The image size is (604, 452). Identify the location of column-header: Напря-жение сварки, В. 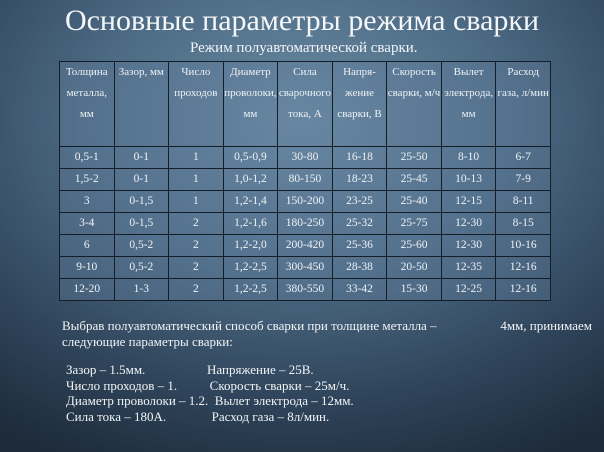
(359, 104).